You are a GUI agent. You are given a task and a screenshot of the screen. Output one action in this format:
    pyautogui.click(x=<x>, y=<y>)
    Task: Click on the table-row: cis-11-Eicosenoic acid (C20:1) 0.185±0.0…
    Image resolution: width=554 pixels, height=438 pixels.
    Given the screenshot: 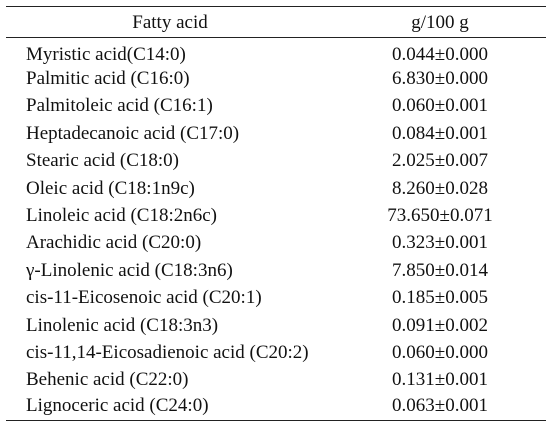 What is the action you would take?
    pyautogui.click(x=276, y=297)
    